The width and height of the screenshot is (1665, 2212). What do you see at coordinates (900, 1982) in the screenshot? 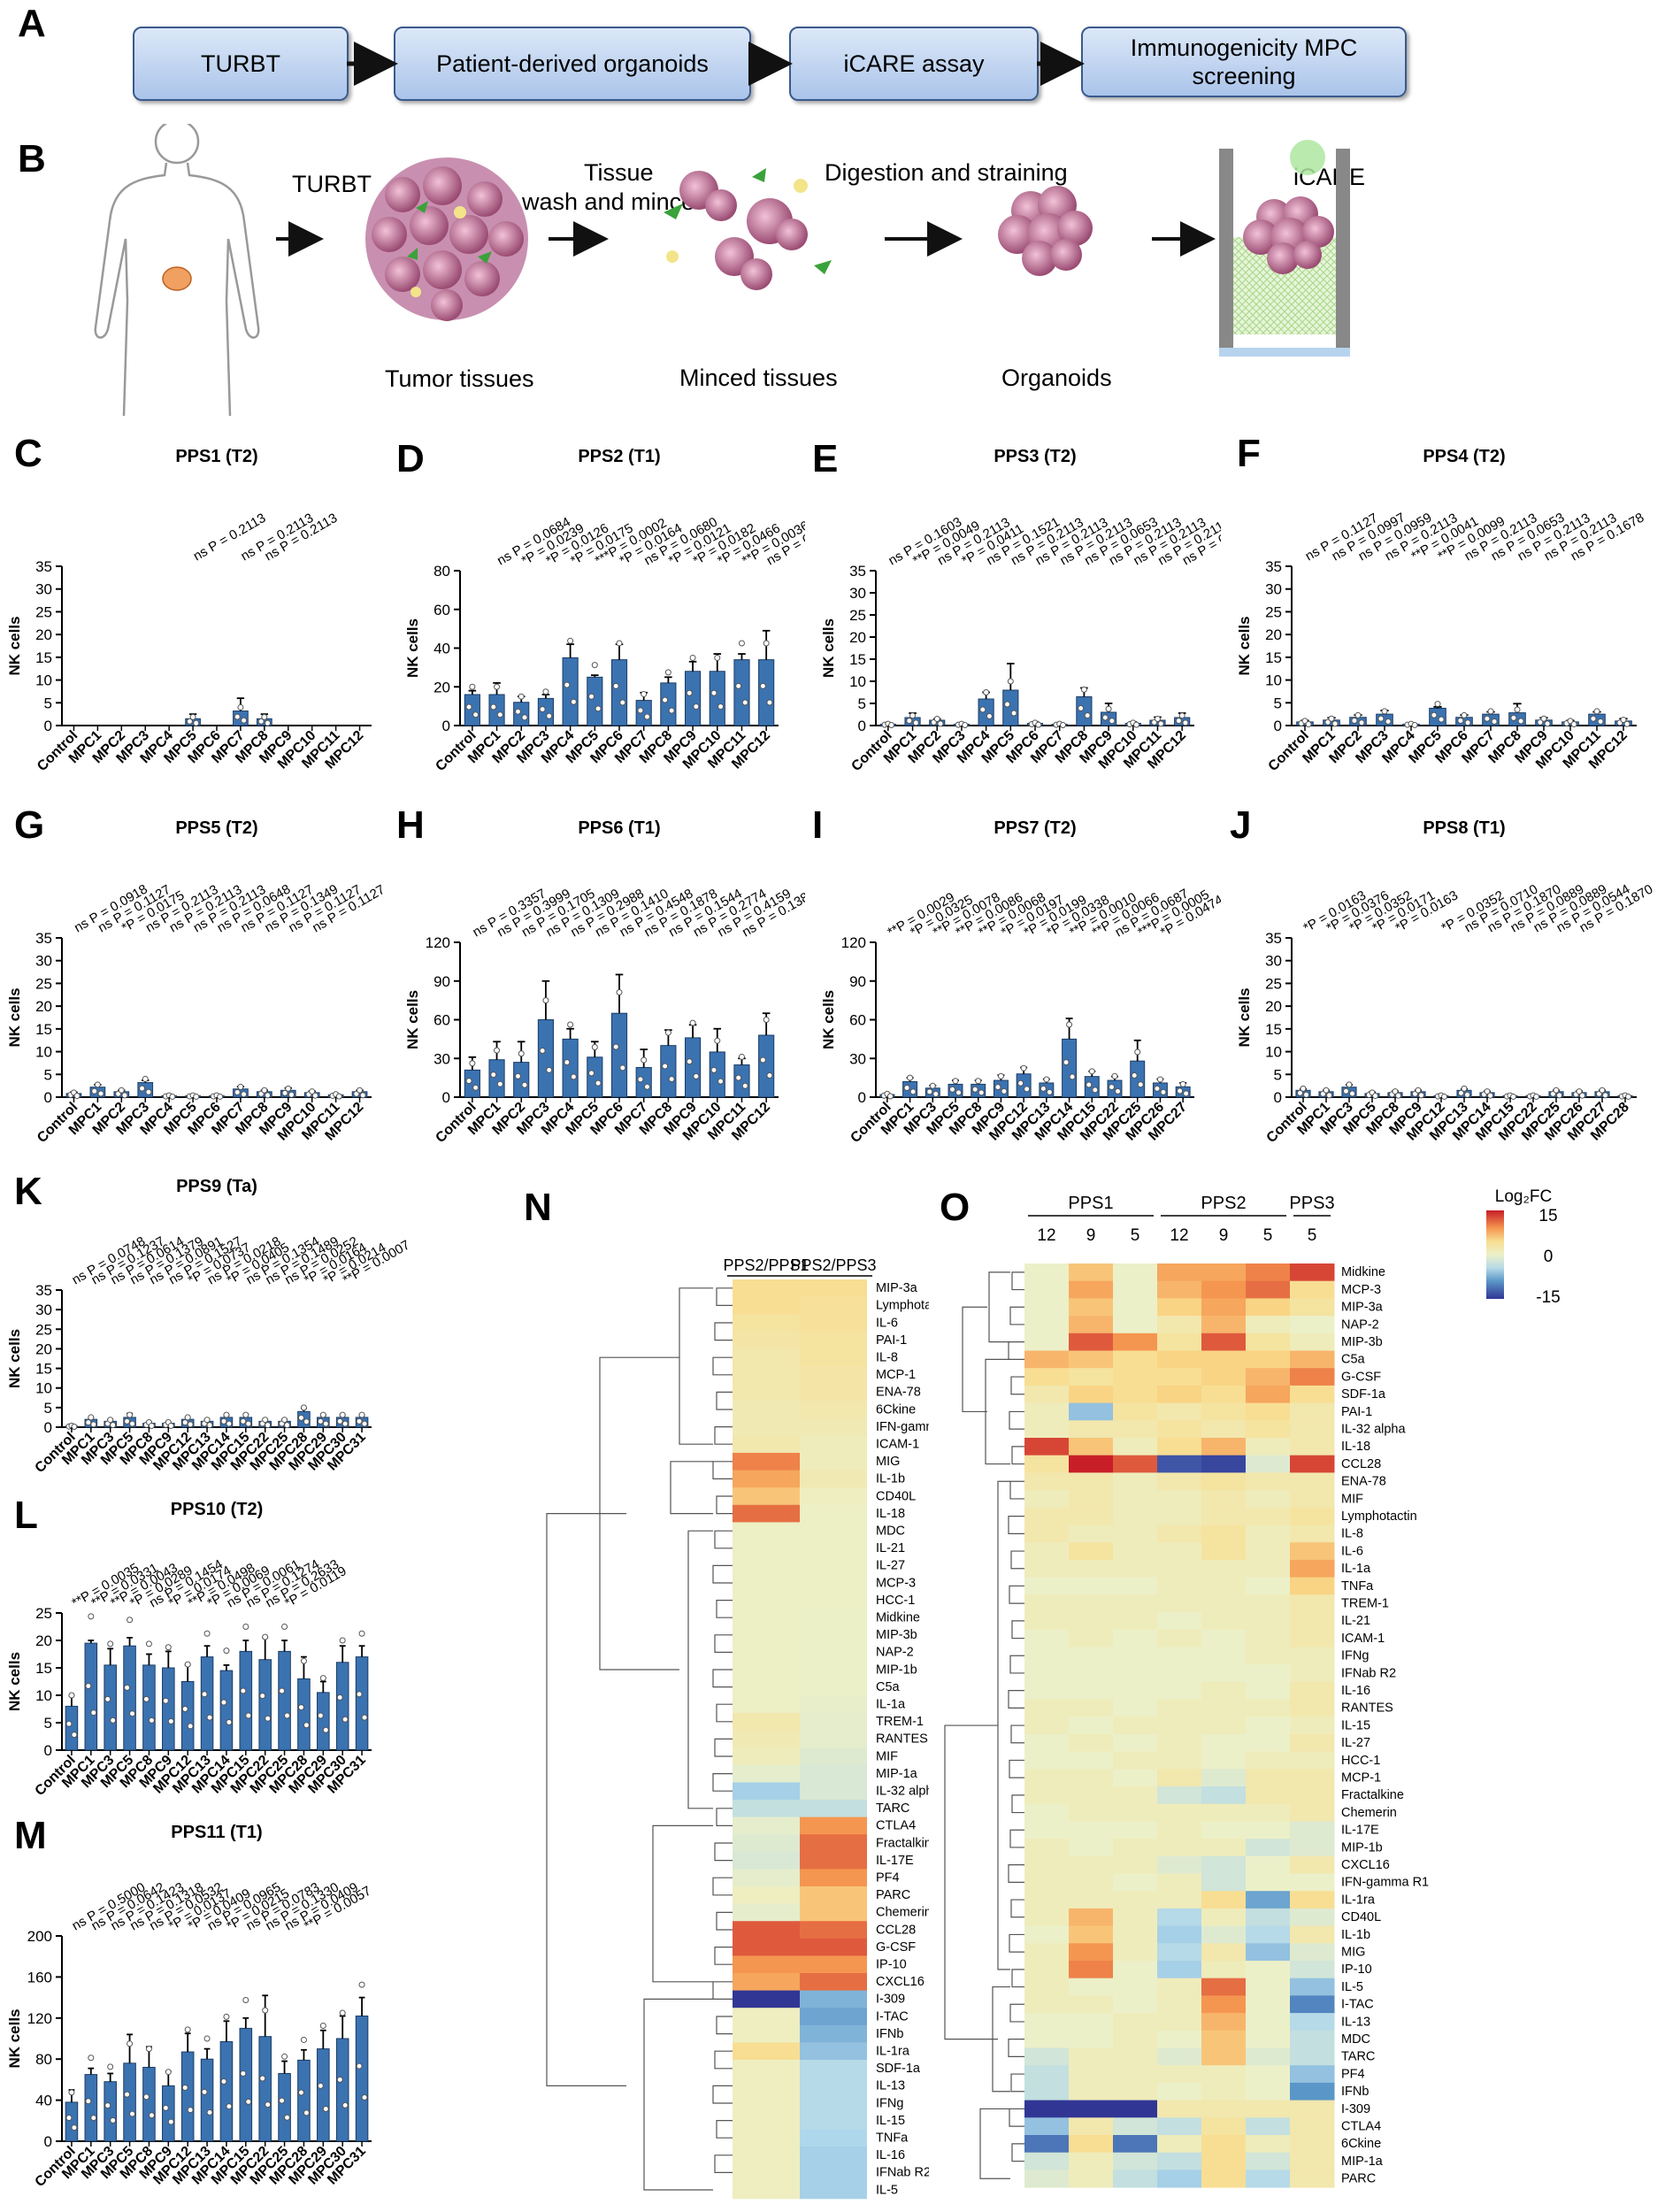
I see `heatmap-n-row-label: CXCL16` at bounding box center [900, 1982].